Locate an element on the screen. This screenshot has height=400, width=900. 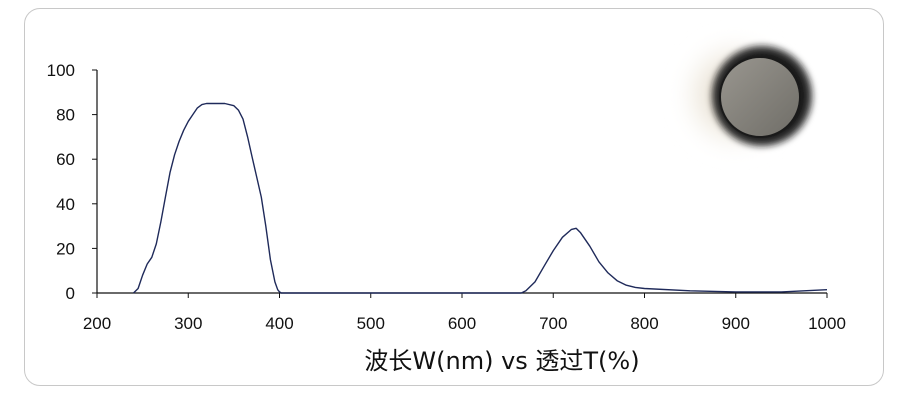
x-tick-label: 1000 is located at coordinates (827, 323).